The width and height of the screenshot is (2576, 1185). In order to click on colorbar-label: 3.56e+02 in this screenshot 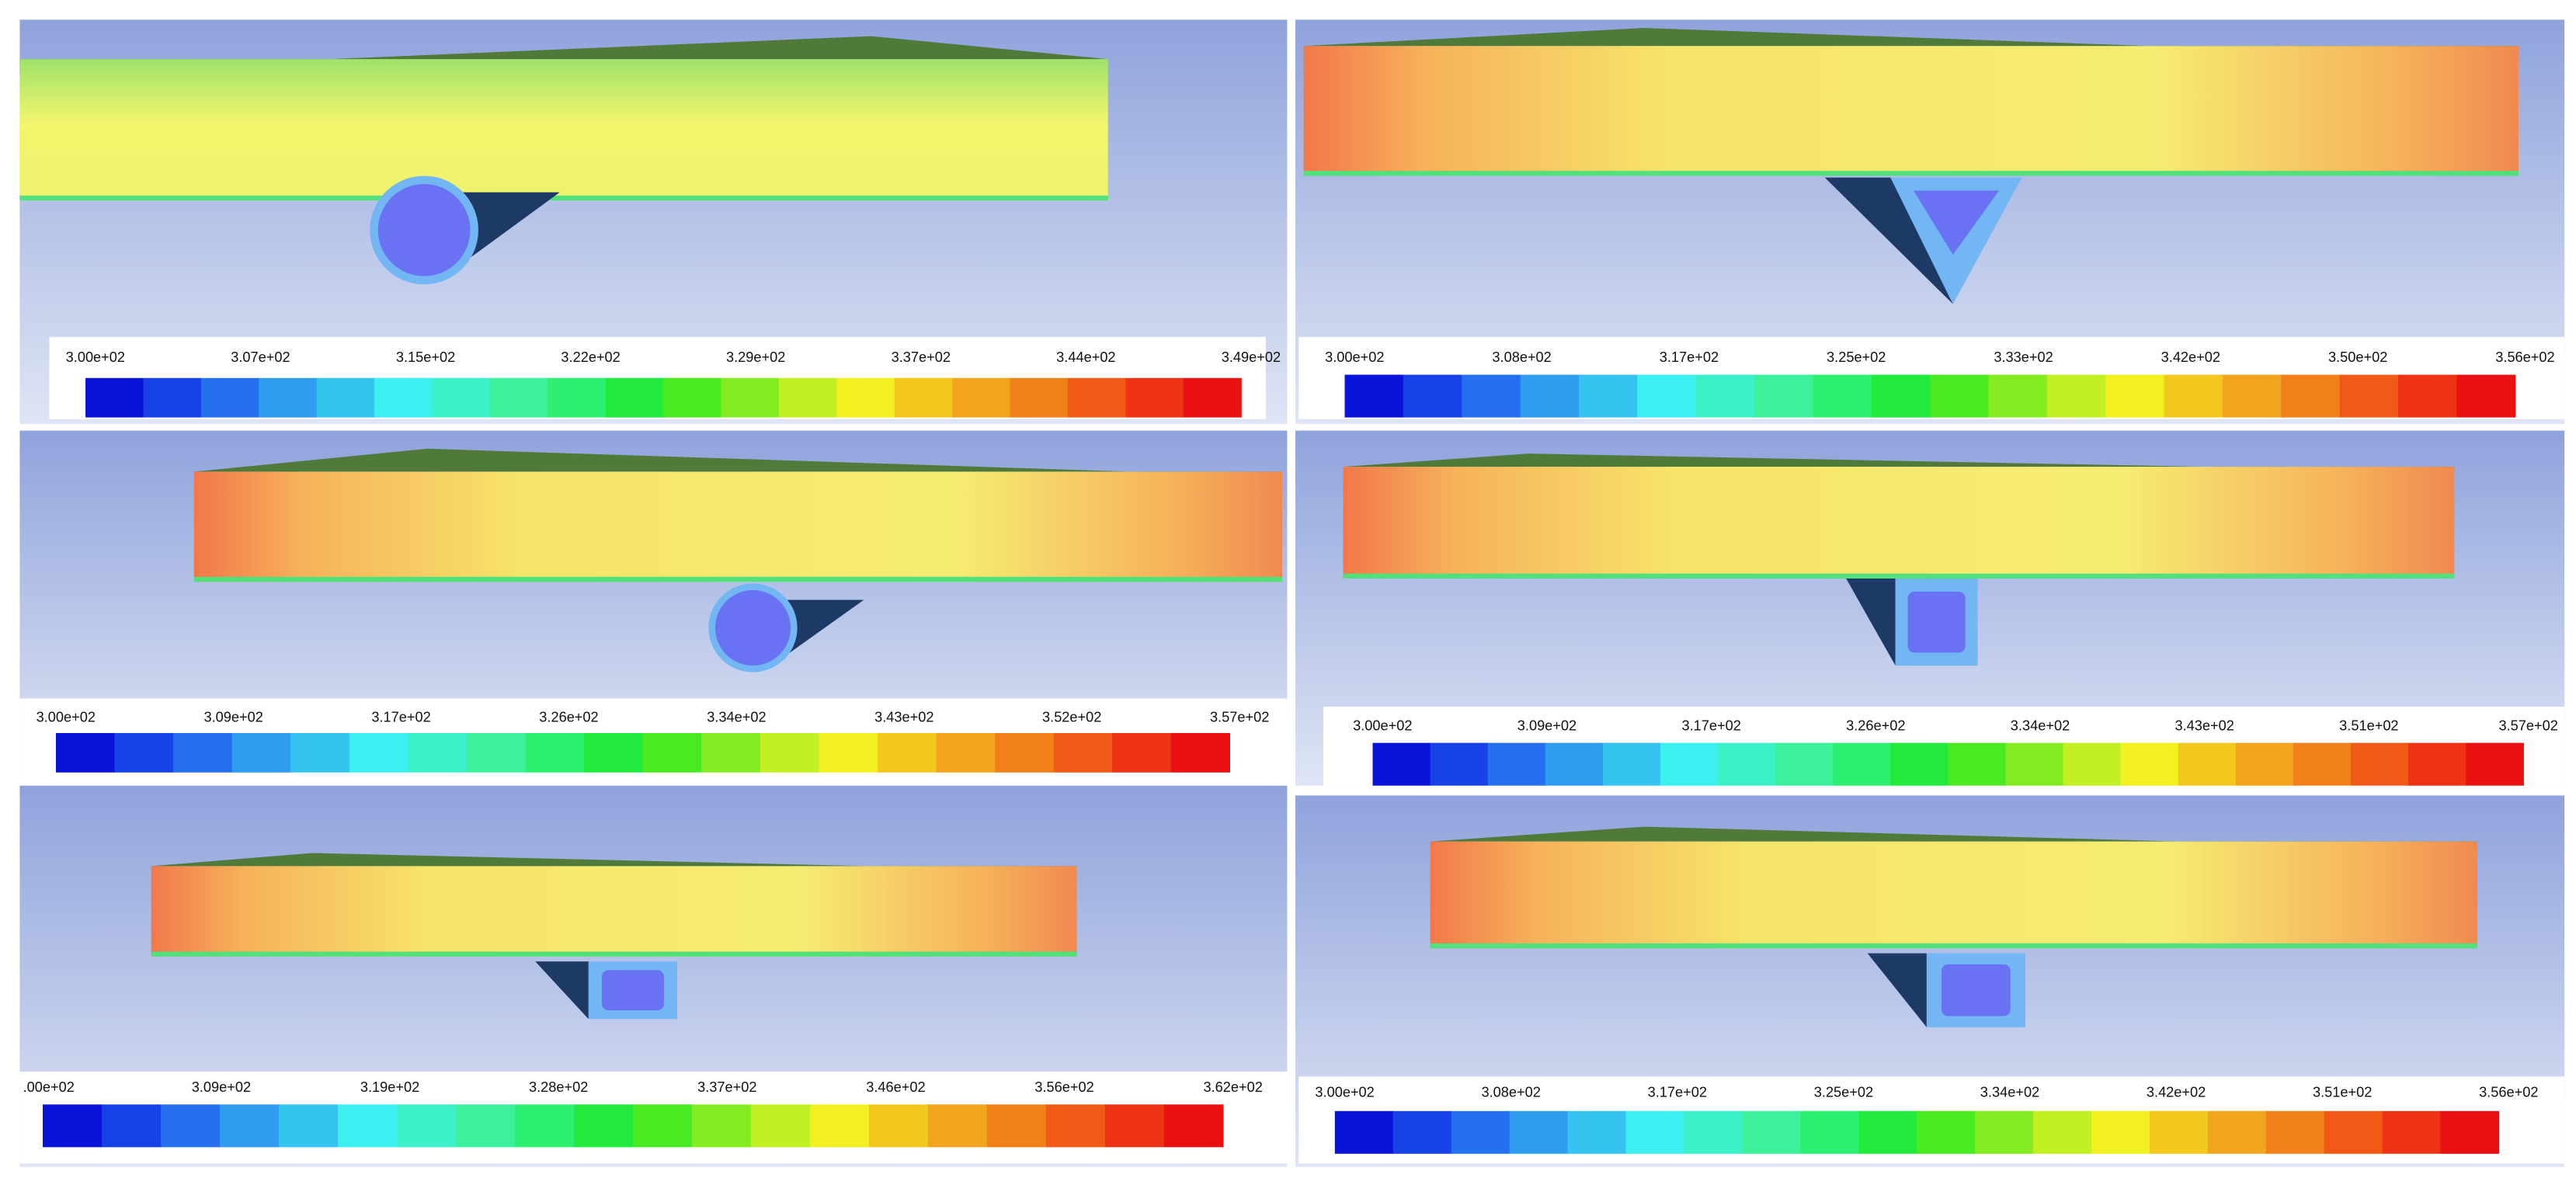, I will do `click(1063, 1087)`.